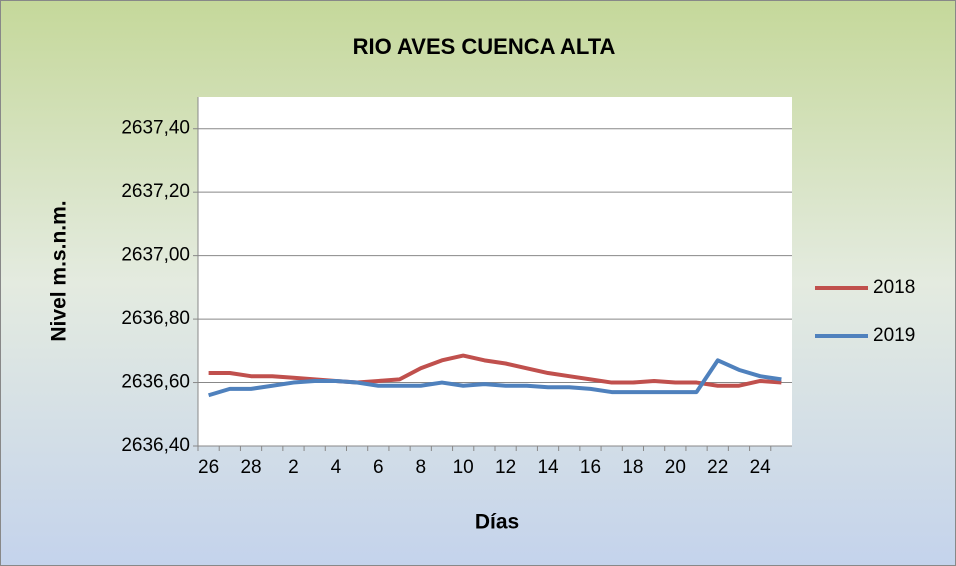  Describe the element at coordinates (675, 467) in the screenshot. I see `x-tick-label: 20` at that location.